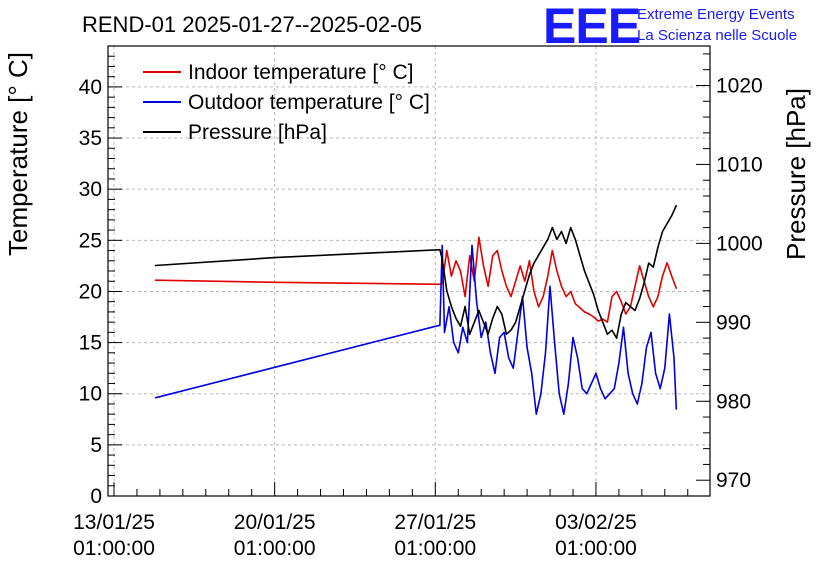 This screenshot has height=572, width=836. I want to click on y-tick-label-2: 10, so click(90, 394).